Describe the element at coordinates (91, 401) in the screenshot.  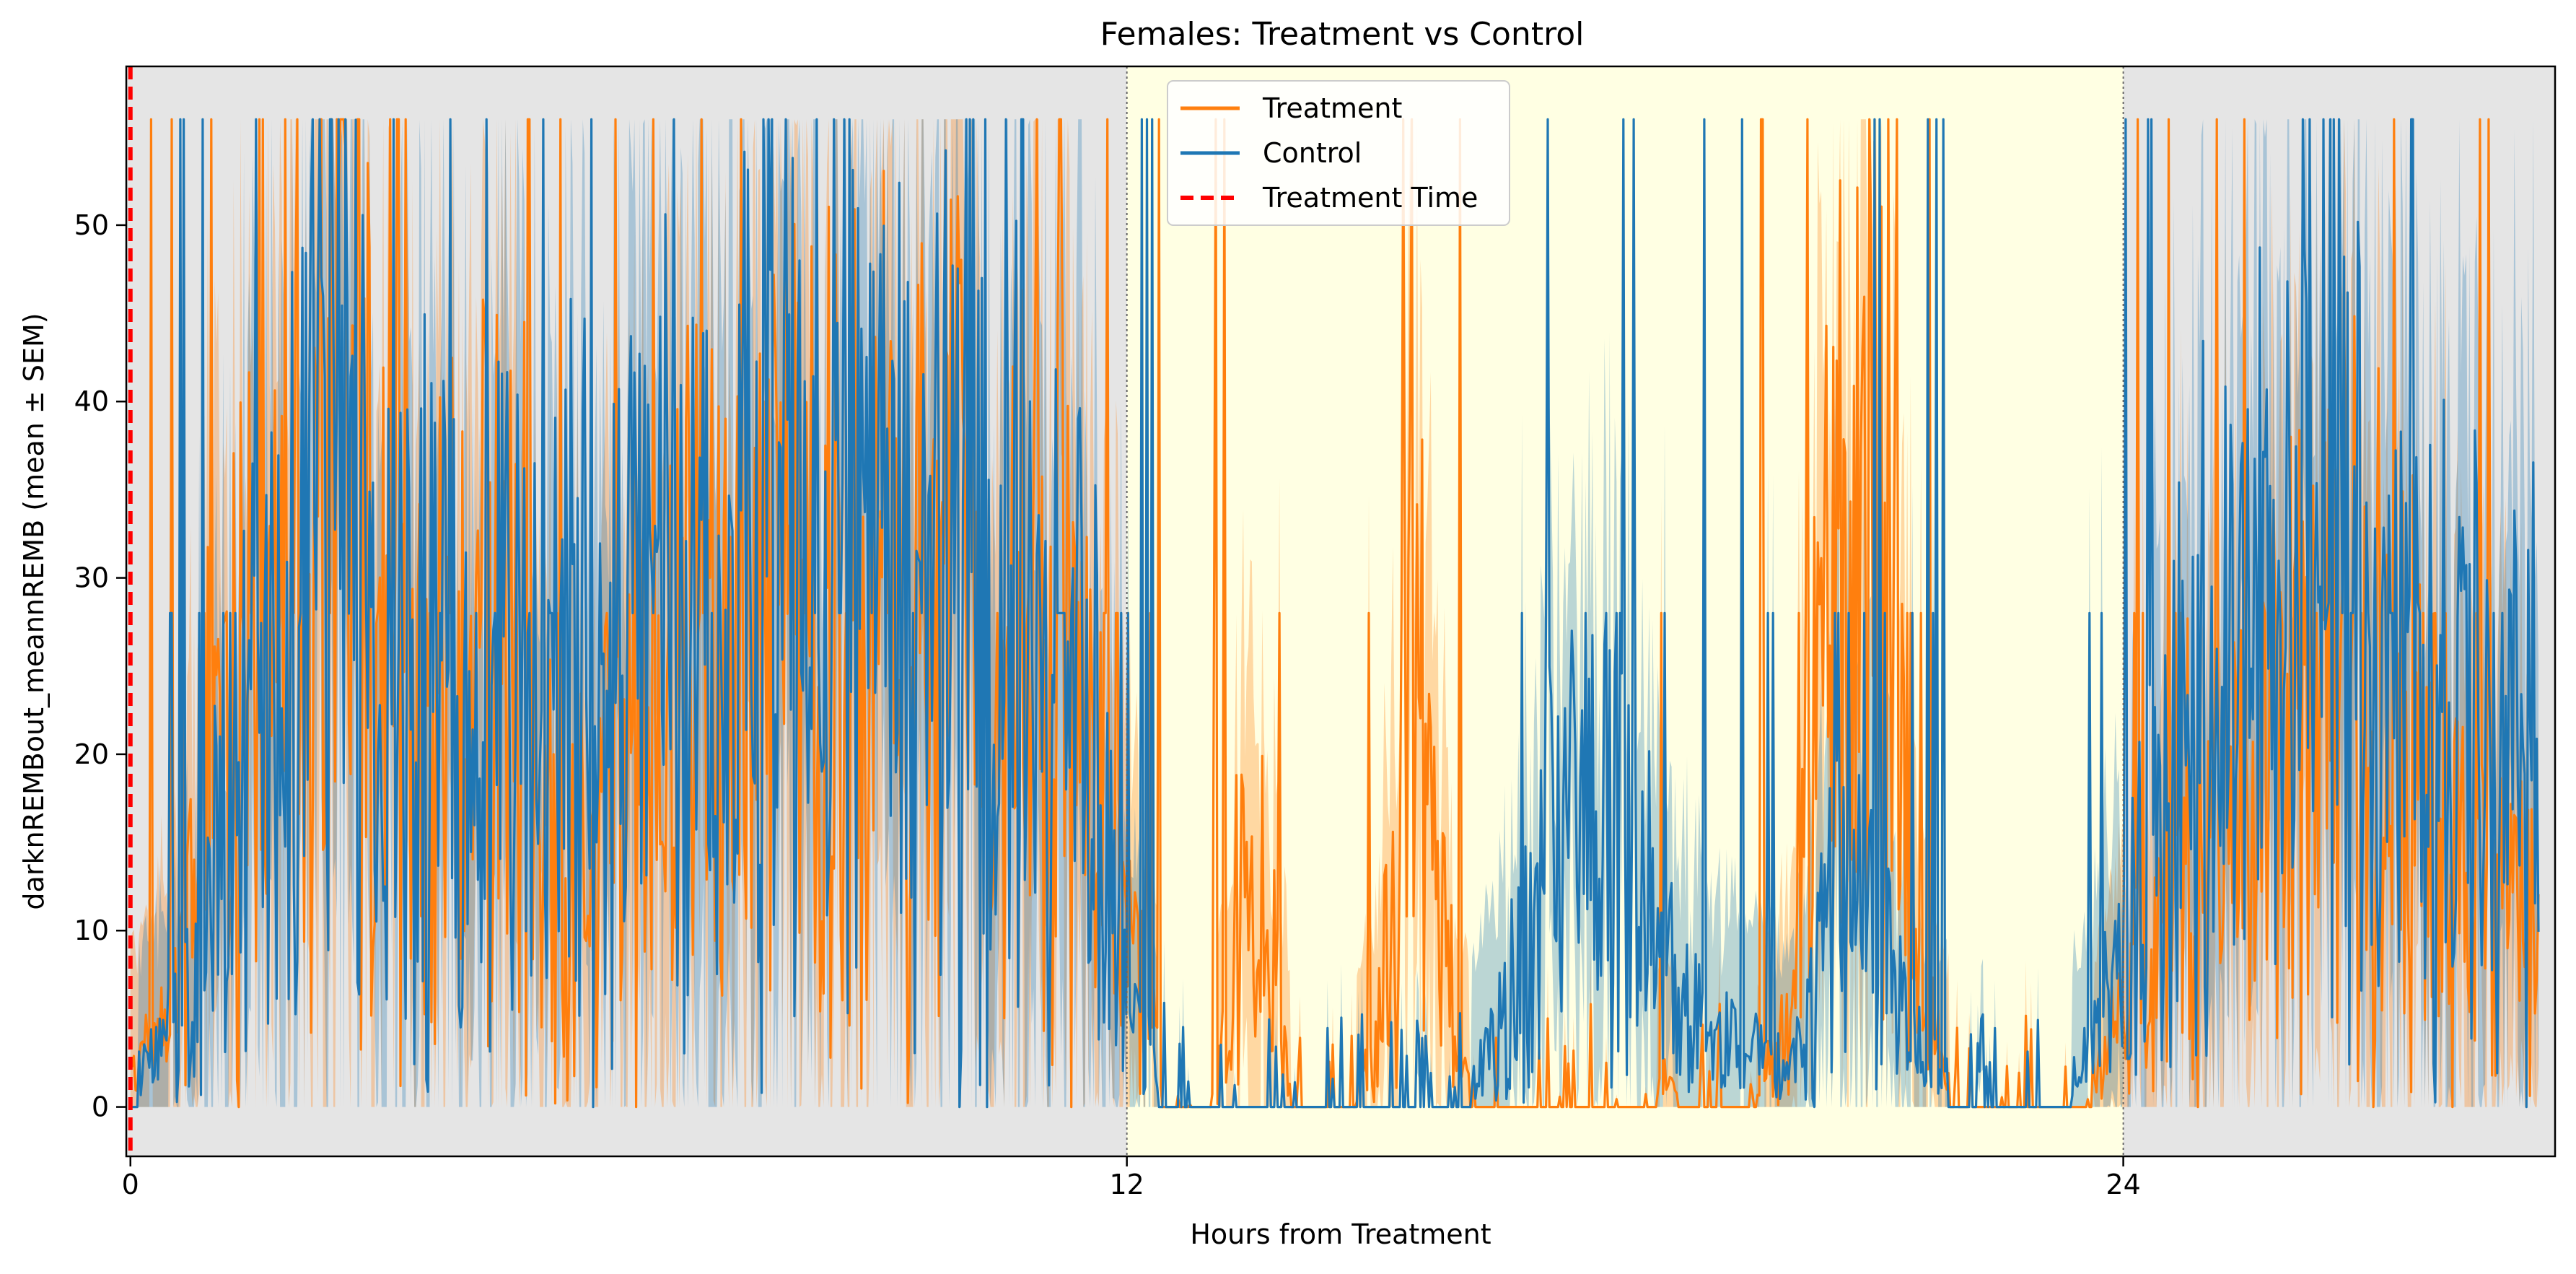
I see `y-tick-label-40: 40` at that location.